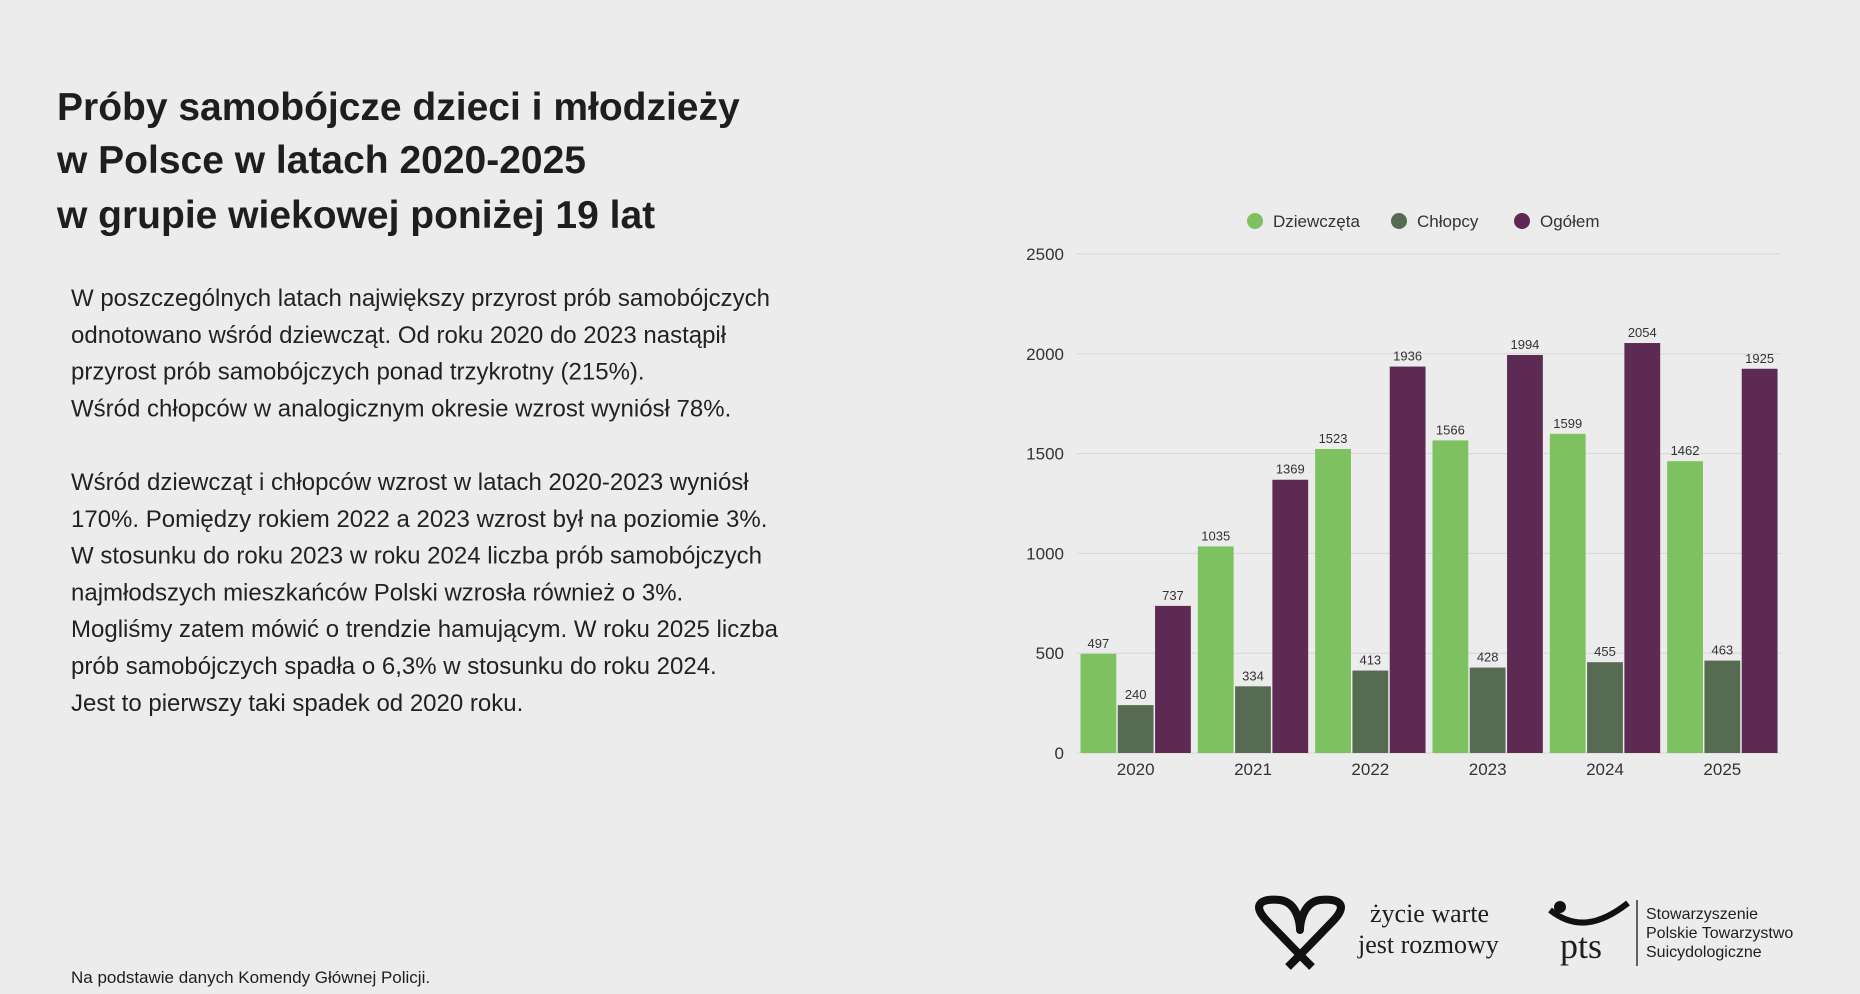  What do you see at coordinates (1488, 769) in the screenshot?
I see `x-tick-label: 2023` at bounding box center [1488, 769].